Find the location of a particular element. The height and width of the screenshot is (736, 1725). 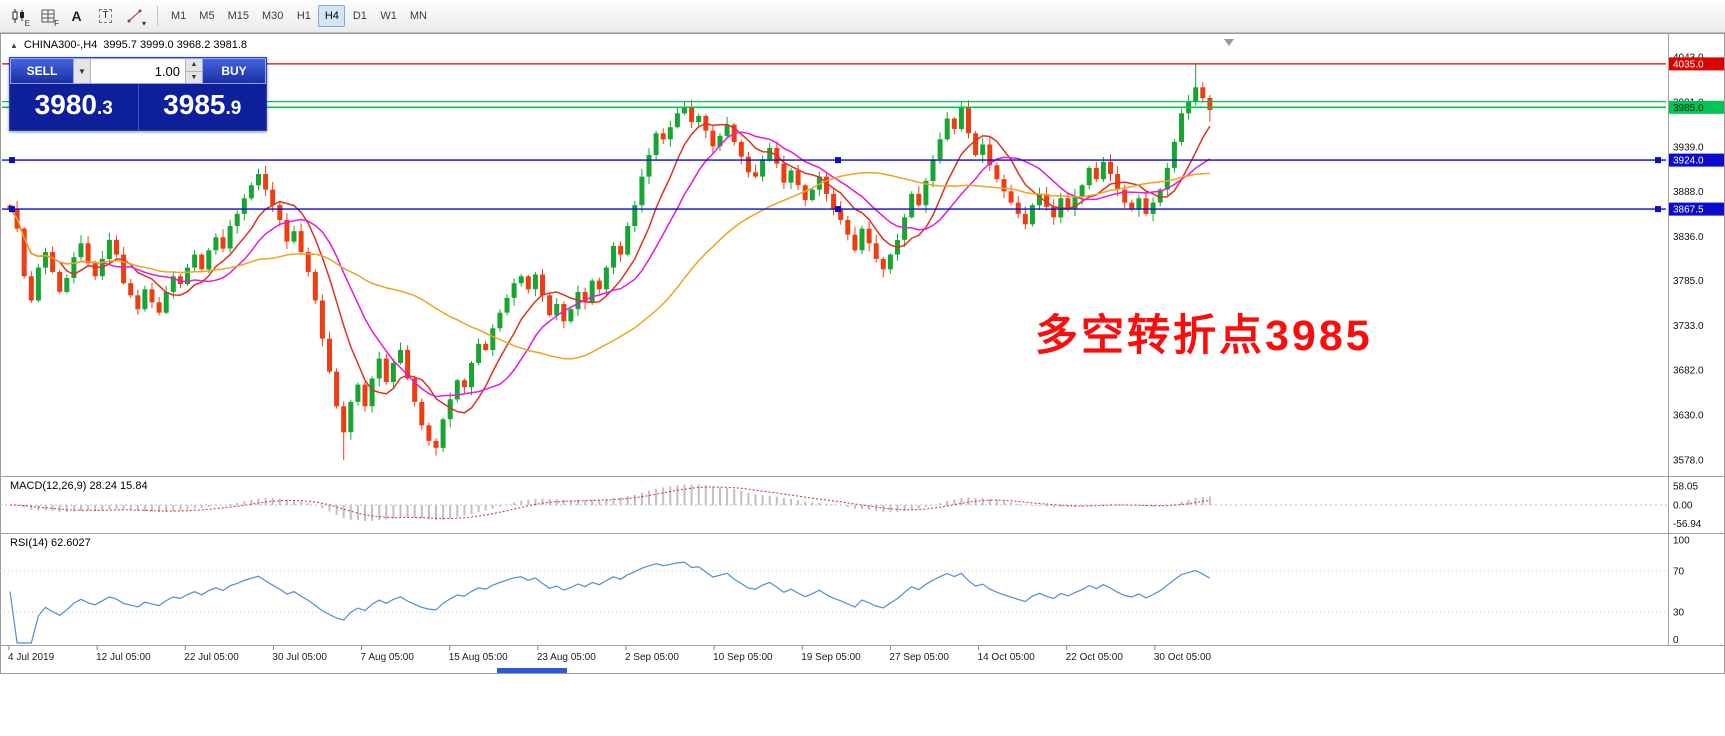

macd-tick: -56.94 is located at coordinates (1687, 524).